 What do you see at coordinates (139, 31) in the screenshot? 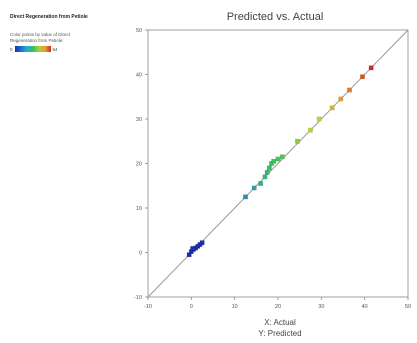
I see `y-tick-label: 50` at bounding box center [139, 31].